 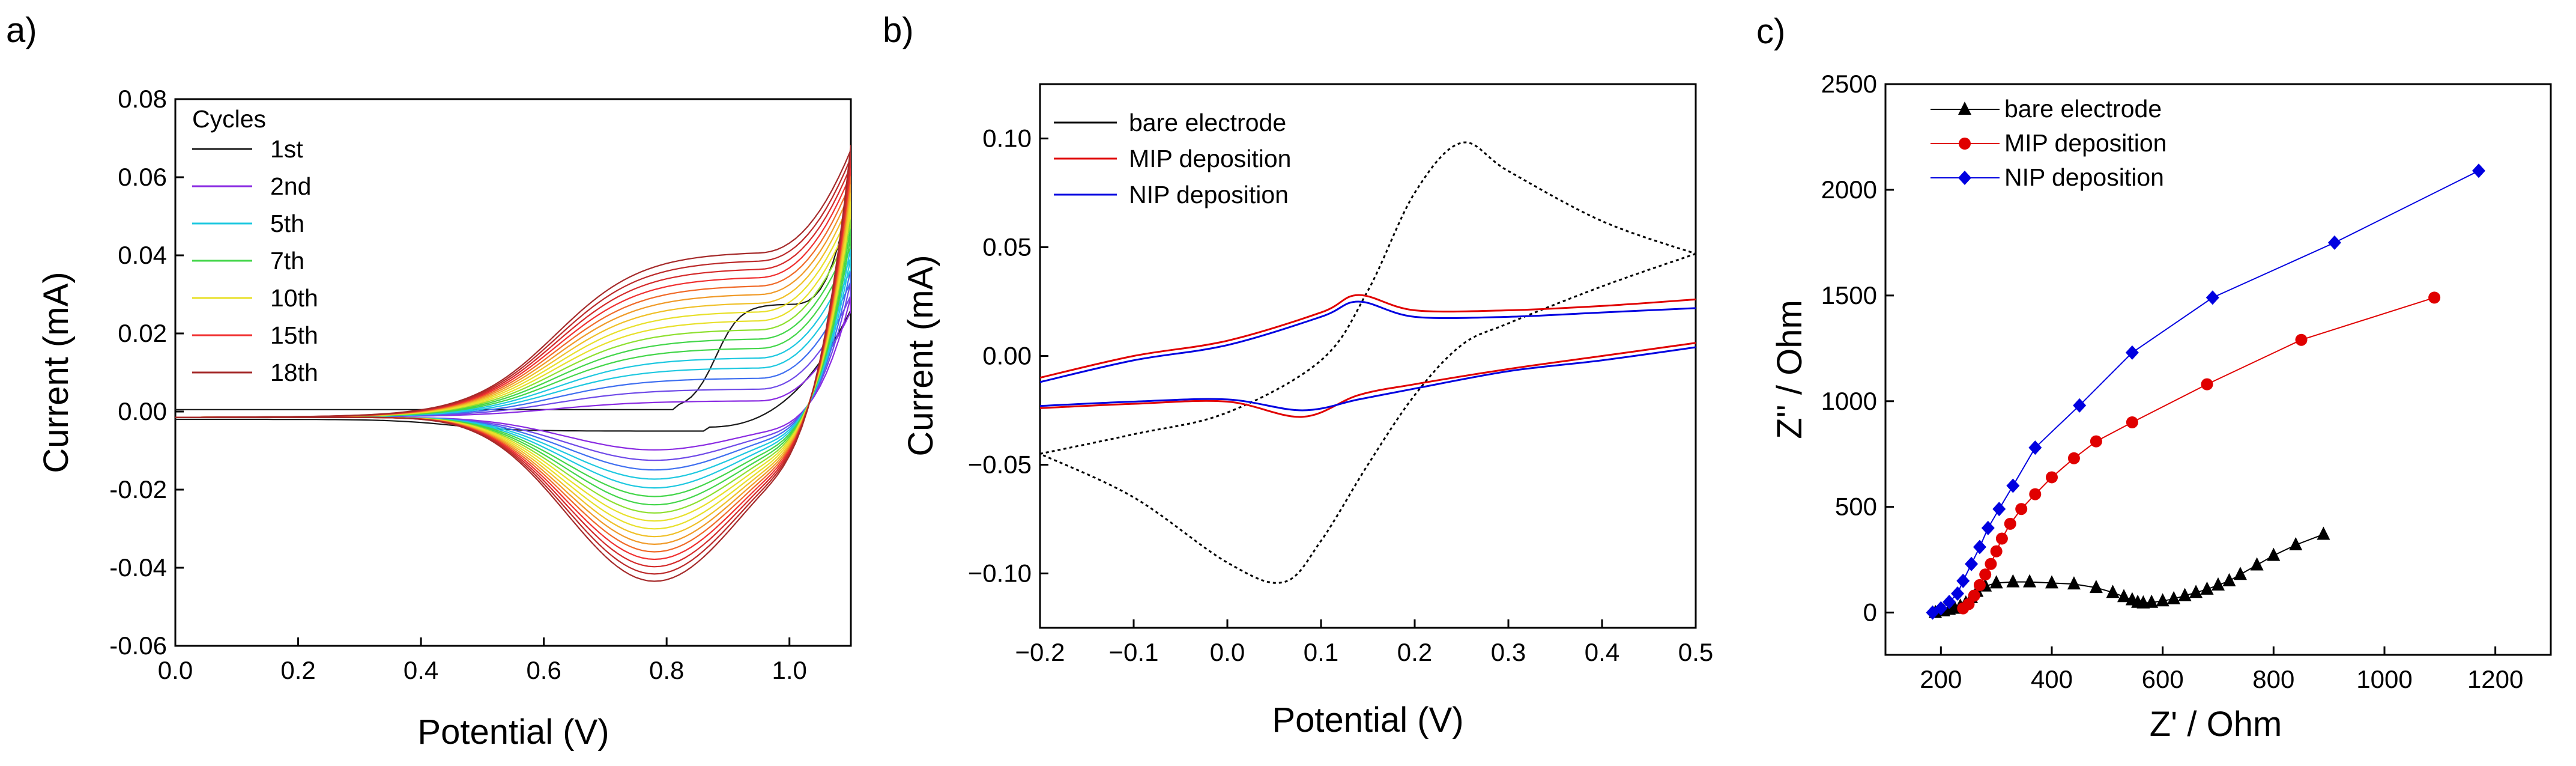 What do you see at coordinates (138, 568) in the screenshot?
I see `panel-a-ytick-label: -0.04` at bounding box center [138, 568].